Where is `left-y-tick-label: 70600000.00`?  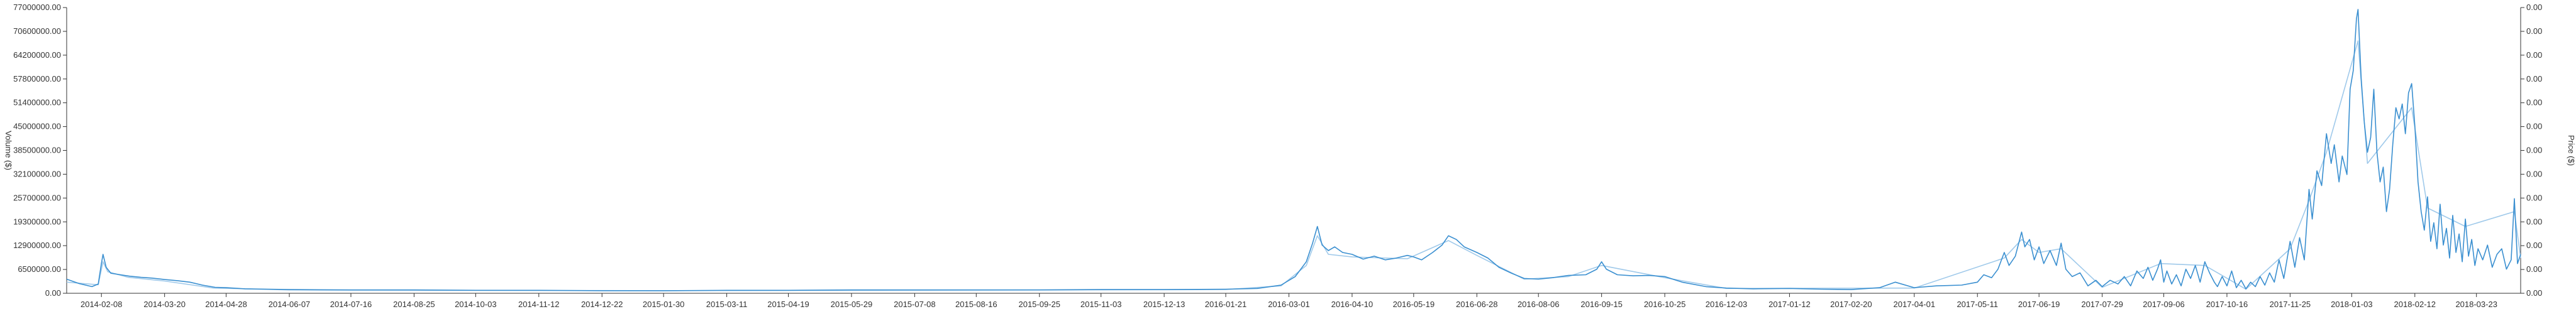 left-y-tick-label: 70600000.00 is located at coordinates (37, 31).